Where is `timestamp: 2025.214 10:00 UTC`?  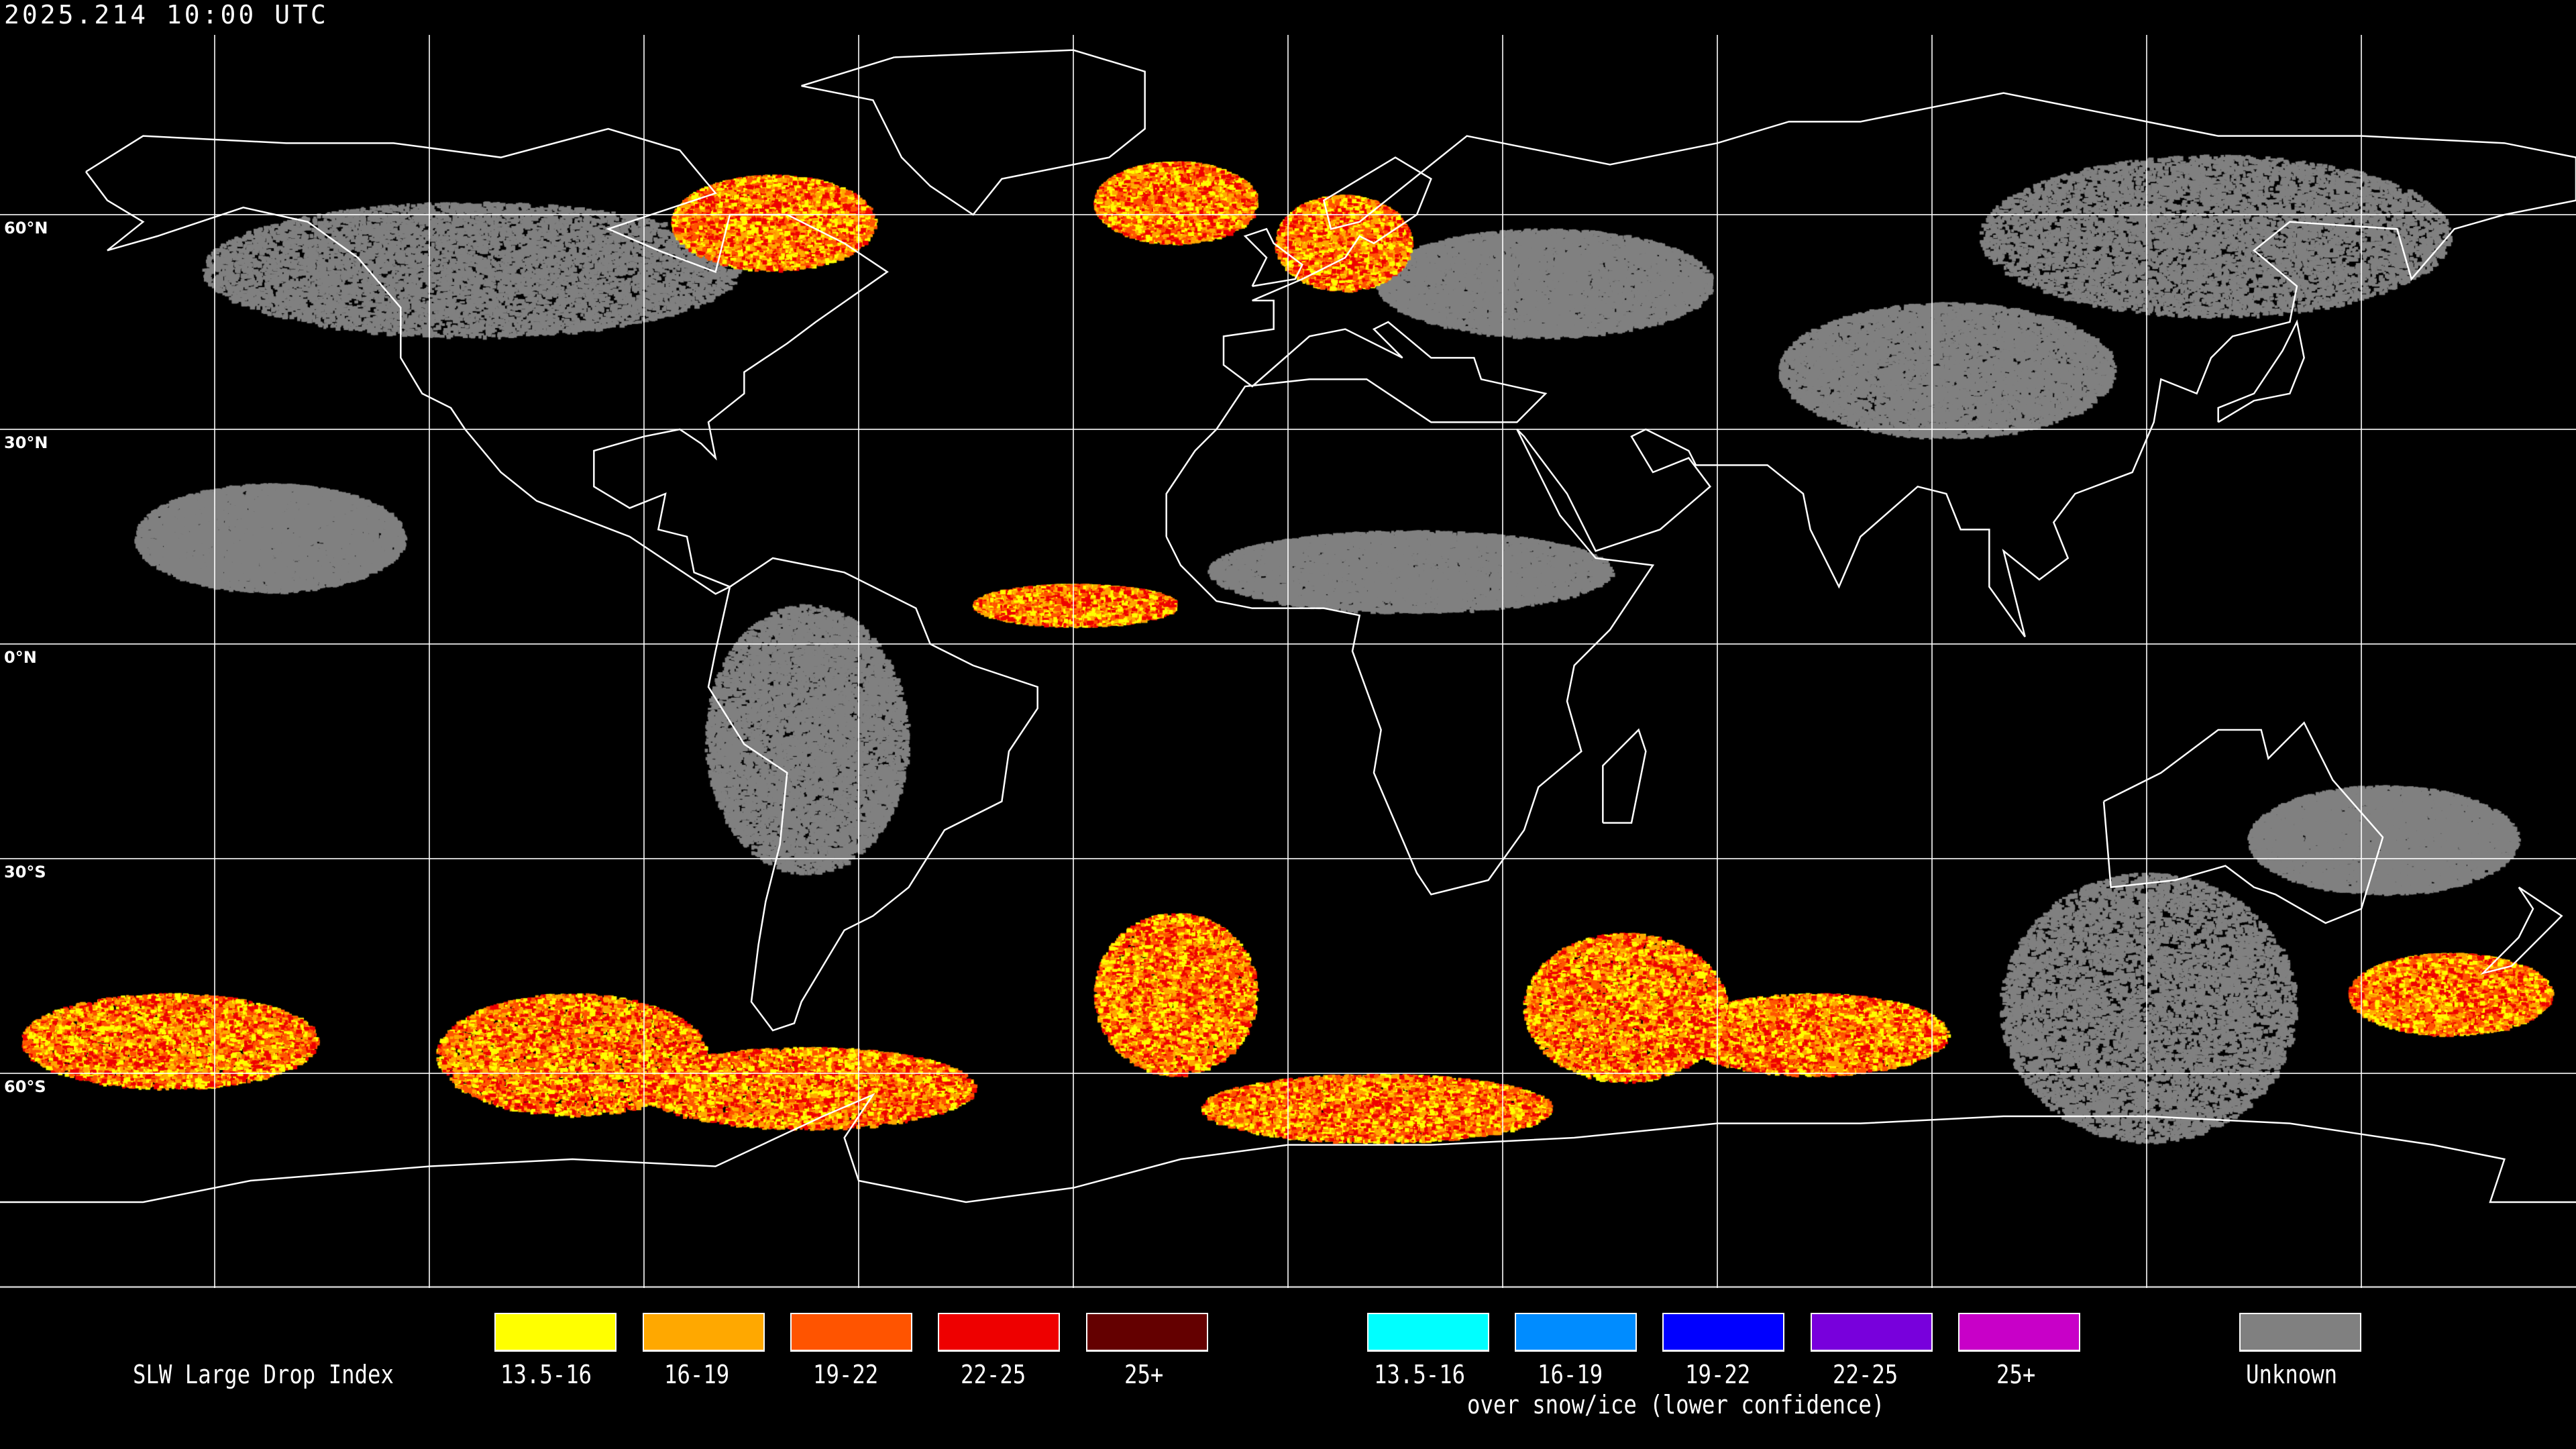 timestamp: 2025.214 10:00 UTC is located at coordinates (166, 15).